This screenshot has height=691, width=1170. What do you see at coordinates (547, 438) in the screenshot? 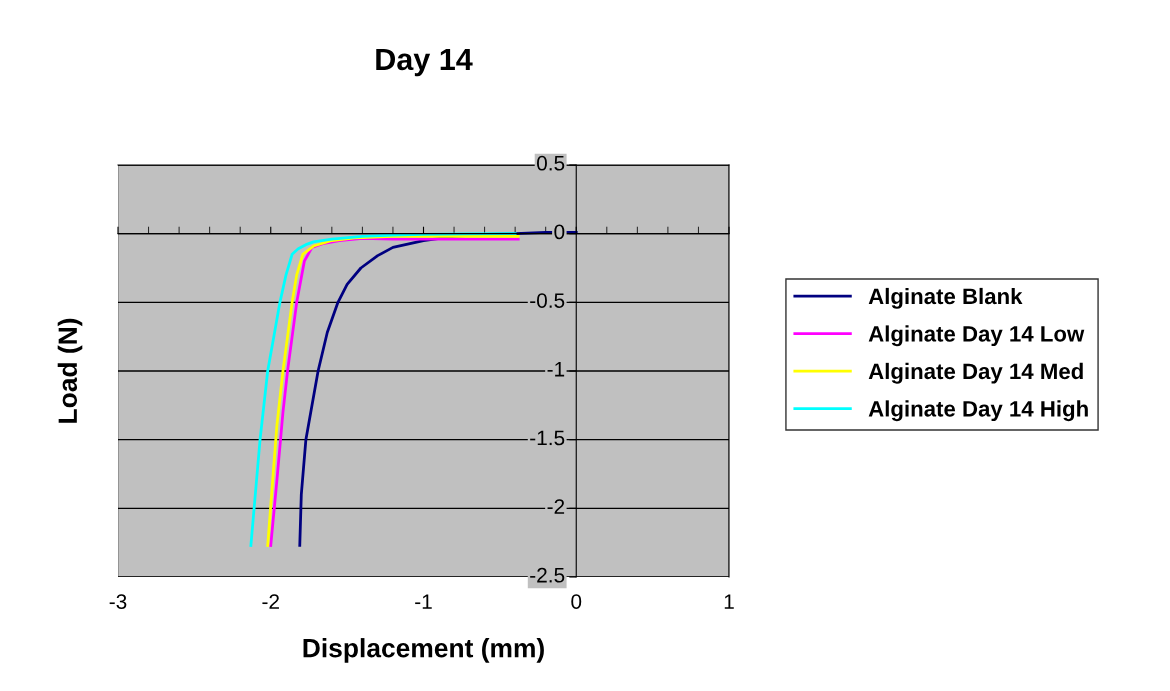
I see `y-tick-label: -1.5` at bounding box center [547, 438].